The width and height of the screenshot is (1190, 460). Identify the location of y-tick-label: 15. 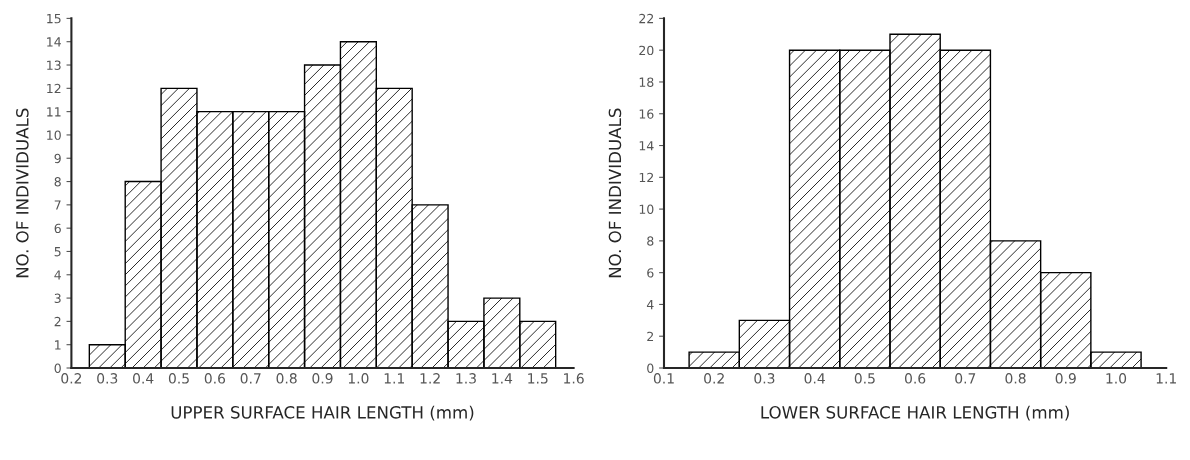
(54, 19).